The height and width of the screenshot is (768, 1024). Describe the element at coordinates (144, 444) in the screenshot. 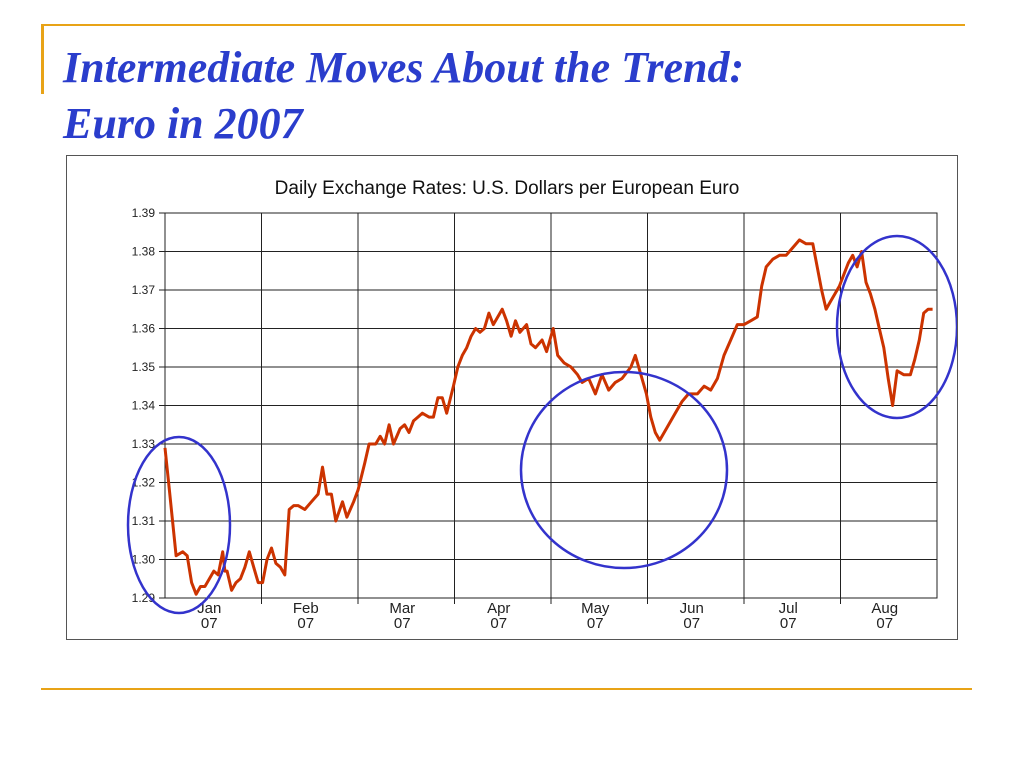

I see `y-tick-label: 1.33` at that location.